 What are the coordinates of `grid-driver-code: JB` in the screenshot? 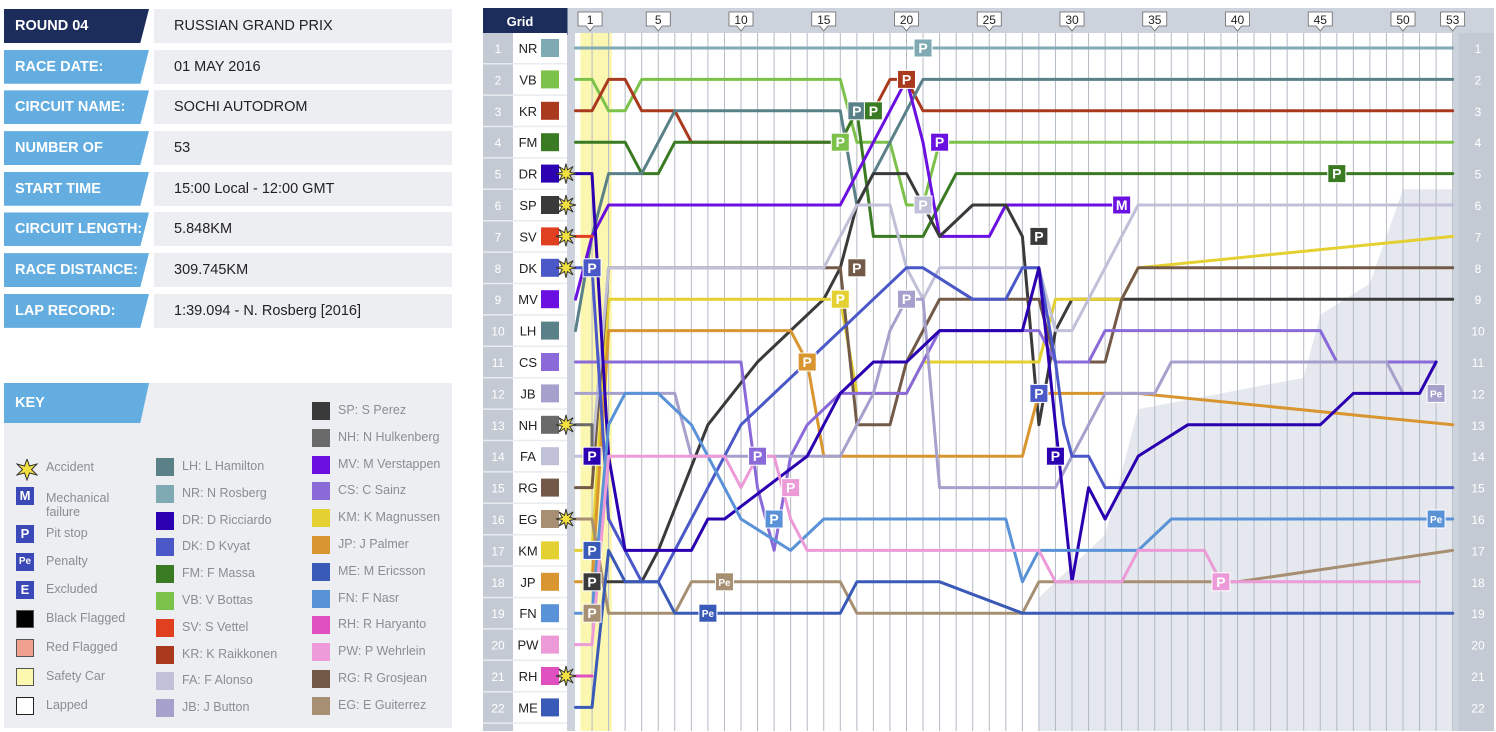 It's located at (527, 393).